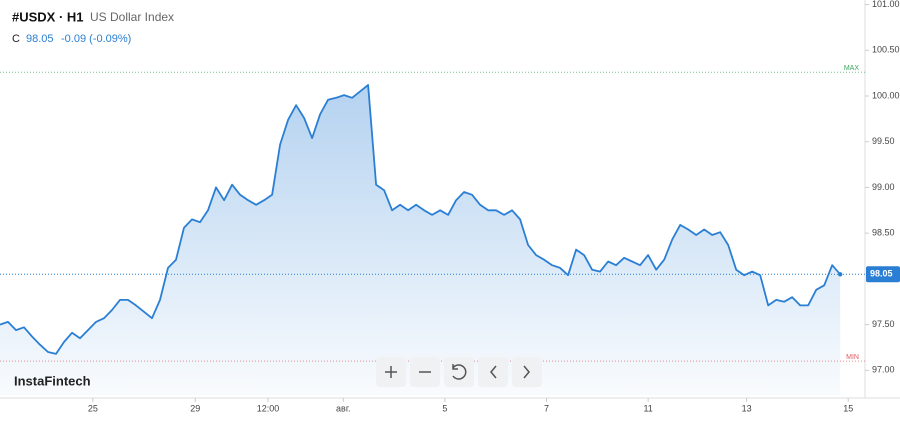 The height and width of the screenshot is (427, 900). What do you see at coordinates (493, 372) in the screenshot?
I see `scroll-left-button` at bounding box center [493, 372].